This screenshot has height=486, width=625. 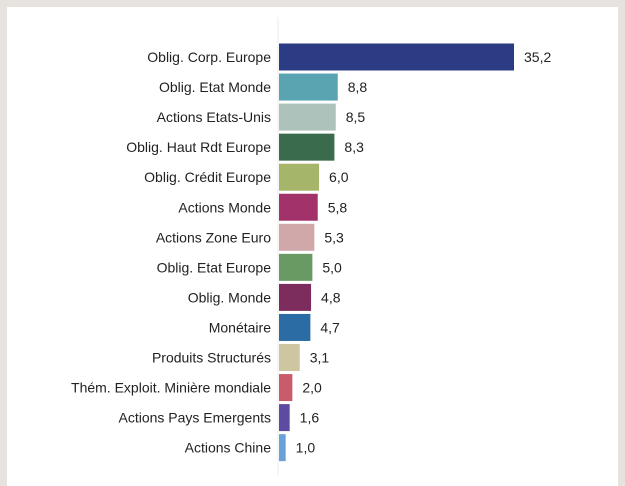 What do you see at coordinates (213, 237) in the screenshot?
I see `category-label: Actions Zone Euro` at bounding box center [213, 237].